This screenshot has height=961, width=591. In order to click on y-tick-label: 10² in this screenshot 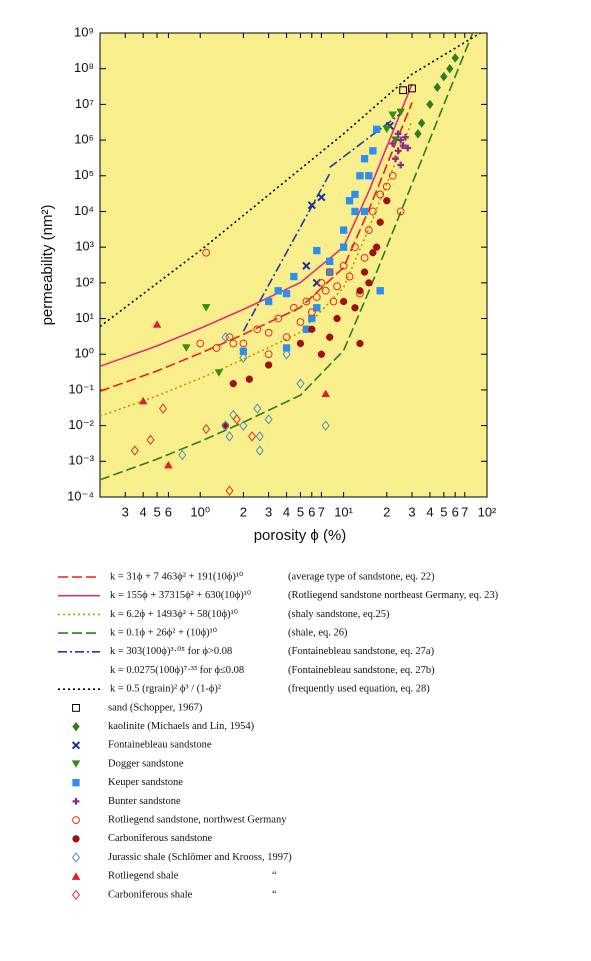, I will do `click(84, 281)`.